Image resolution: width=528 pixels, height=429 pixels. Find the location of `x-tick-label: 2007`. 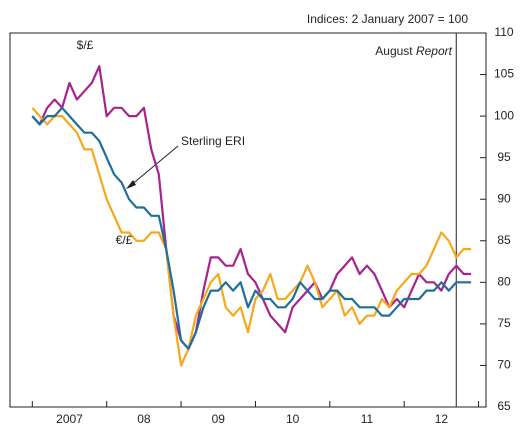

x-tick-label: 2007 is located at coordinates (69, 419).